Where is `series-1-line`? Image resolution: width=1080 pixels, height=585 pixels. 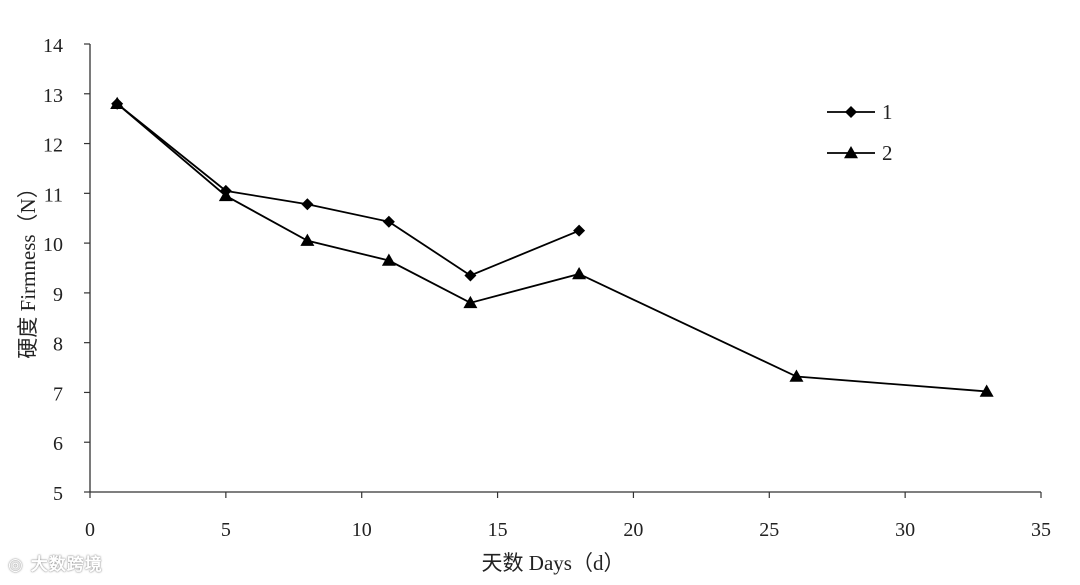
series-1-line is located at coordinates (348, 190).